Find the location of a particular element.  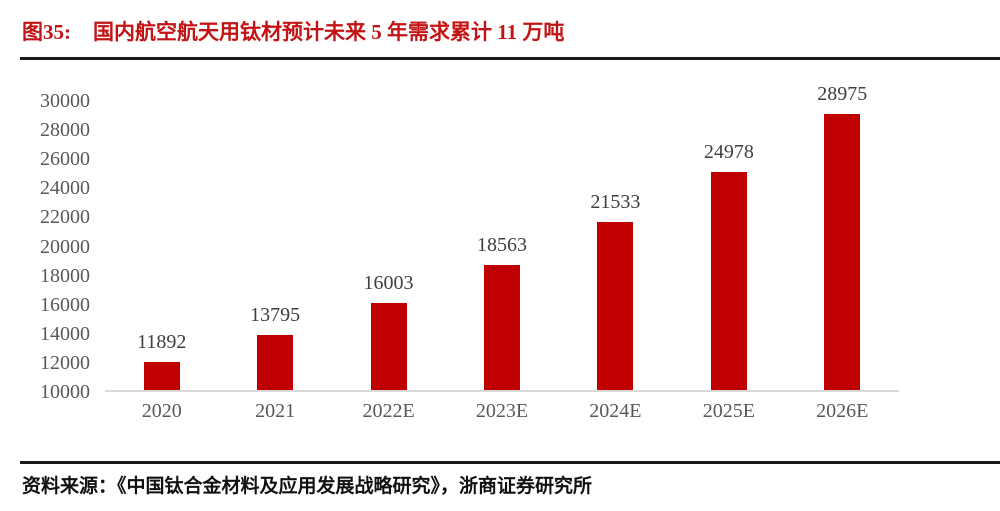

y-axis-tick-label: 22000 is located at coordinates (65, 217).